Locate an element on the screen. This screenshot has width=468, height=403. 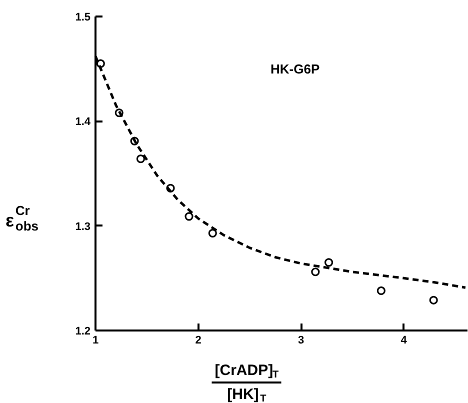
x-tick-label: 3 is located at coordinates (301, 340).